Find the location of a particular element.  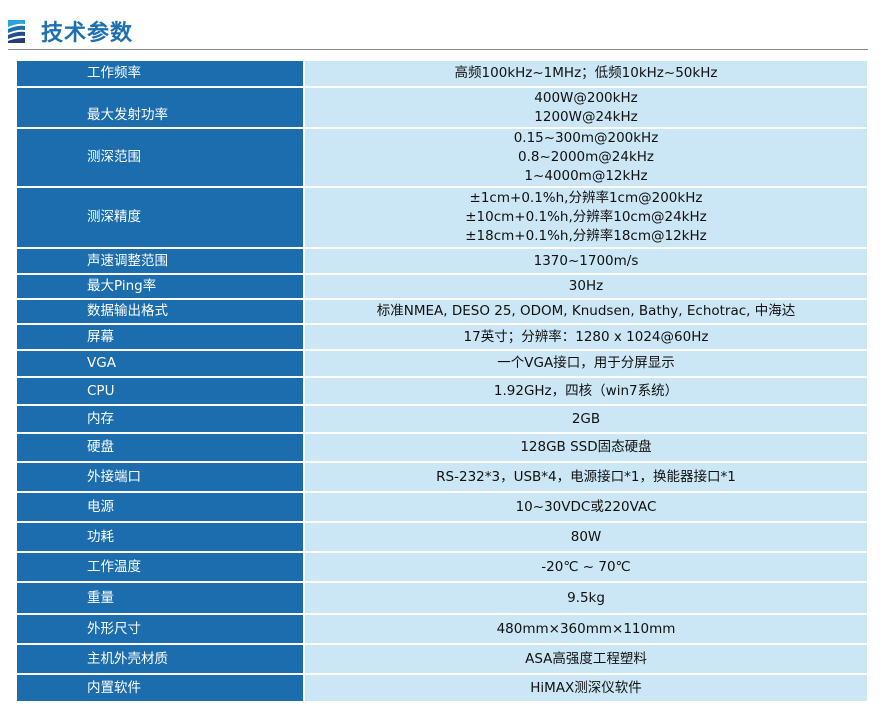

spec-row: 工作温度 -20℃ ~ 70℃ is located at coordinates (442, 567).